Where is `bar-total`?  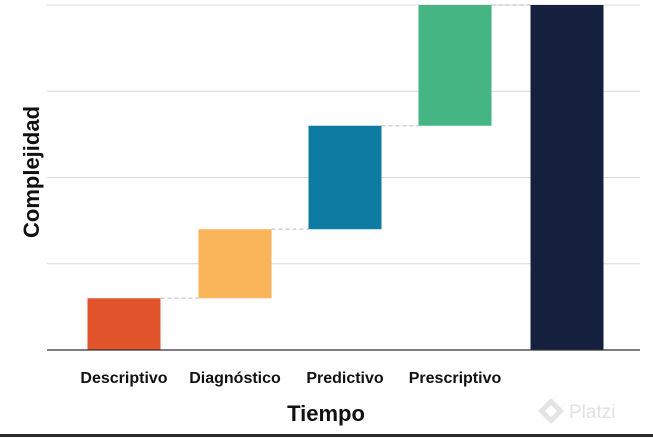 bar-total is located at coordinates (567, 177).